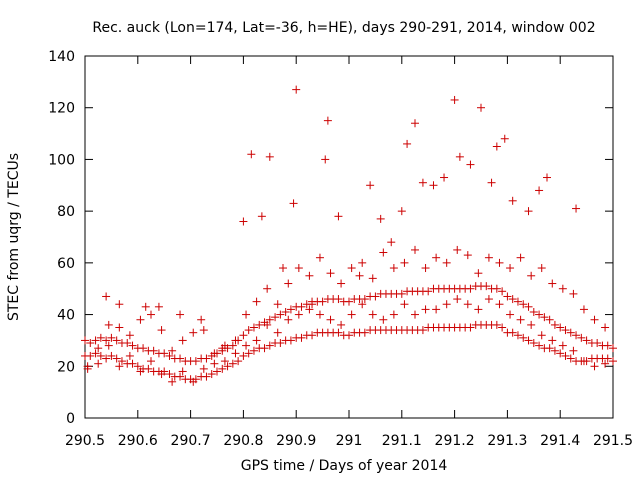 Image resolution: width=640 pixels, height=480 pixels. Describe the element at coordinates (349, 441) in the screenshot. I see `x-tick-label: 291` at that location.